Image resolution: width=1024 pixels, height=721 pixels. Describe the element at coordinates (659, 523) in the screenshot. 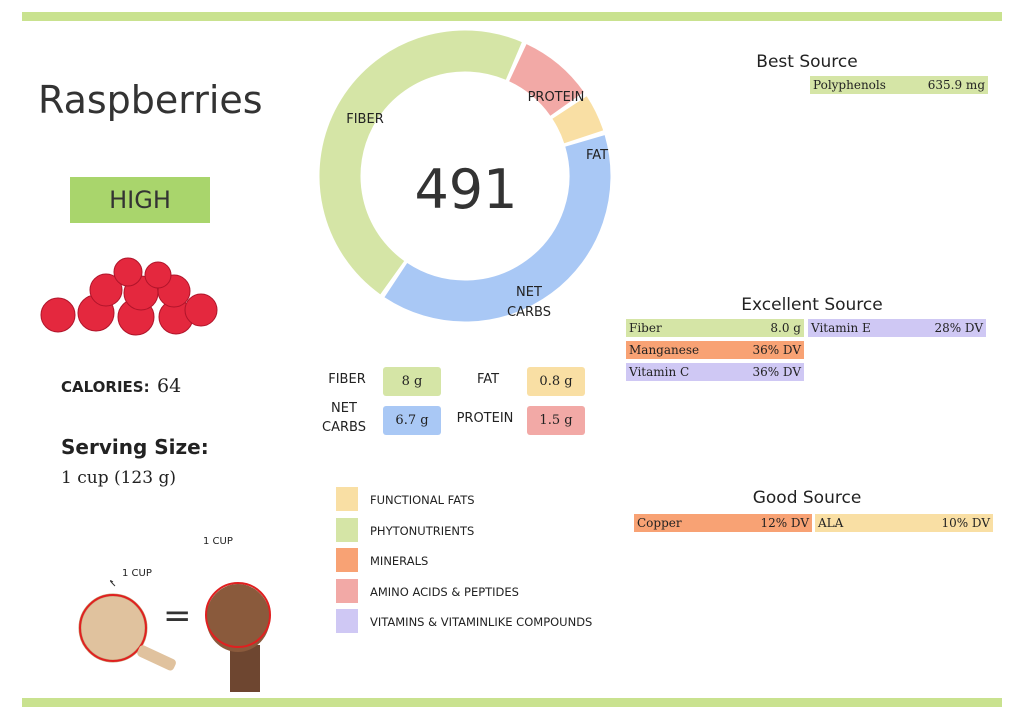

I see `source-name: Copper` at that location.